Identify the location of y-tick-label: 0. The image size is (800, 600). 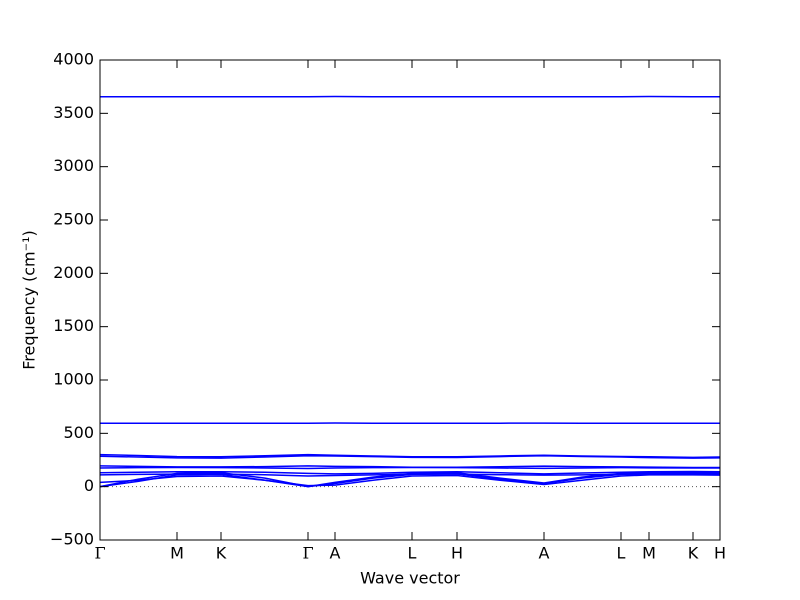
(89, 485).